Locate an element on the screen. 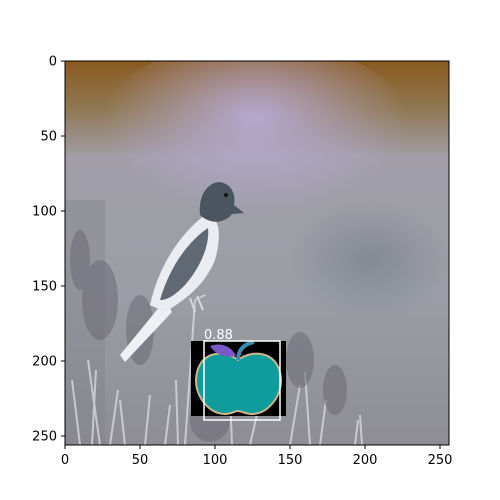  x-tick-label: 50 is located at coordinates (140, 460).